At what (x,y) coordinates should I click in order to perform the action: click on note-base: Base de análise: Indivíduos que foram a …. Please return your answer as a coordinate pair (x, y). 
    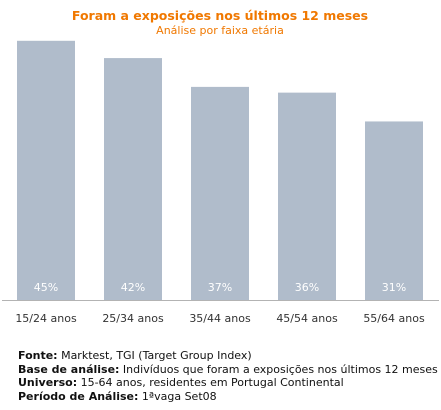
    Looking at the image, I should click on (228, 370).